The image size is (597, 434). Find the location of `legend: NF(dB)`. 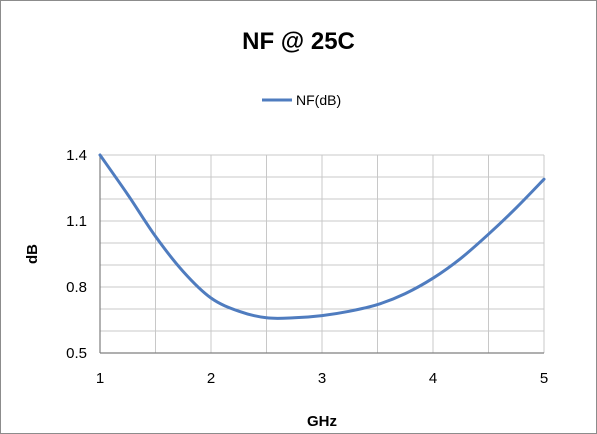

legend: NF(dB) is located at coordinates (301, 100).